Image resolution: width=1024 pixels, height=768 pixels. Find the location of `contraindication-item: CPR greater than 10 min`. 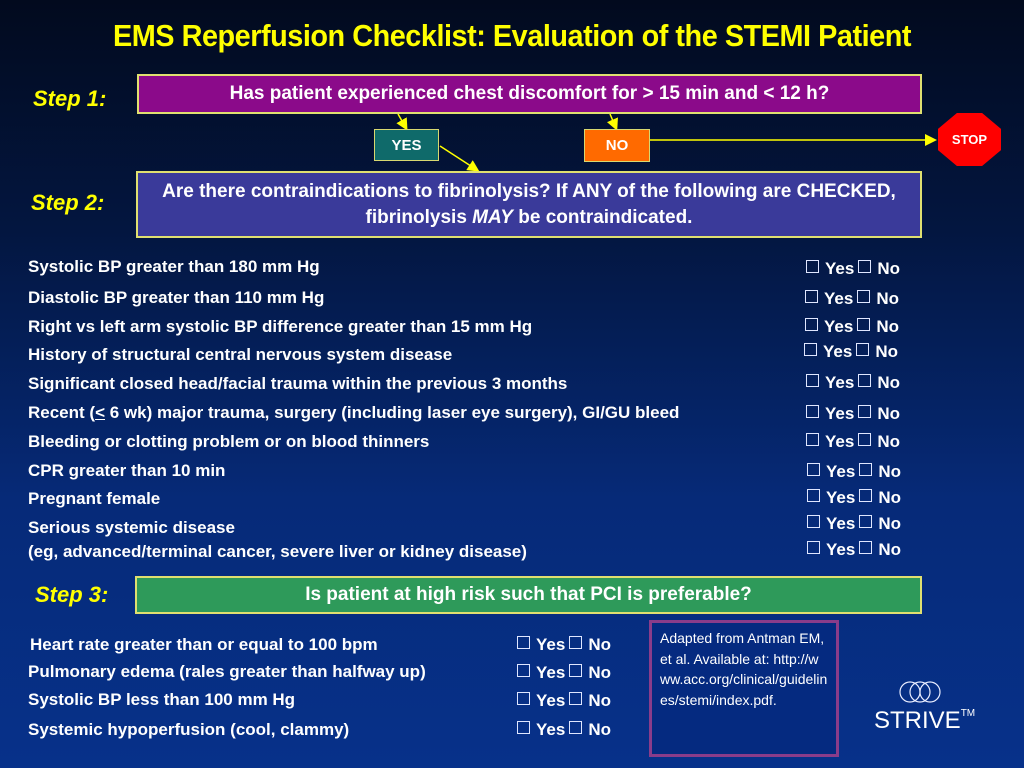

contraindication-item: CPR greater than 10 min is located at coordinates (127, 470).